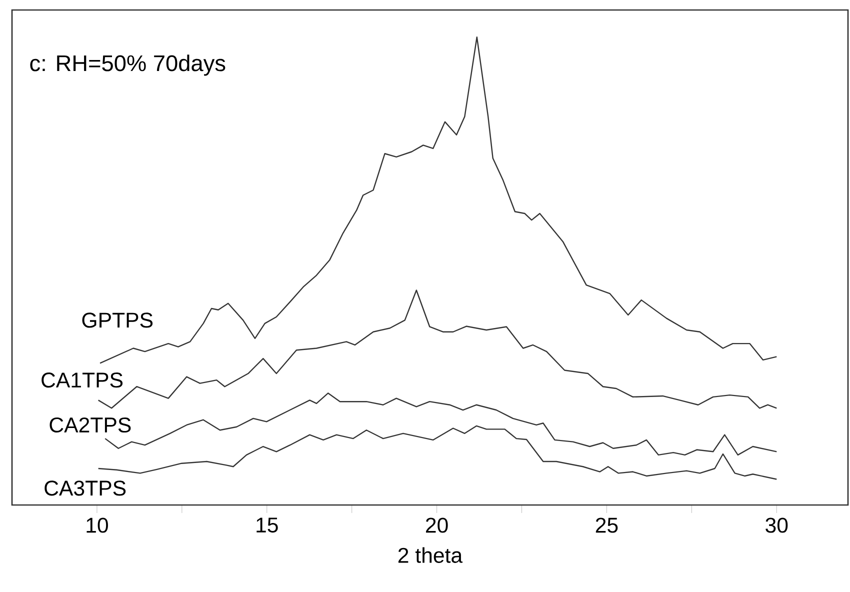 Image resolution: width=850 pixels, height=592 pixels. What do you see at coordinates (777, 525) in the screenshot?
I see `x-tick-label: 30` at bounding box center [777, 525].